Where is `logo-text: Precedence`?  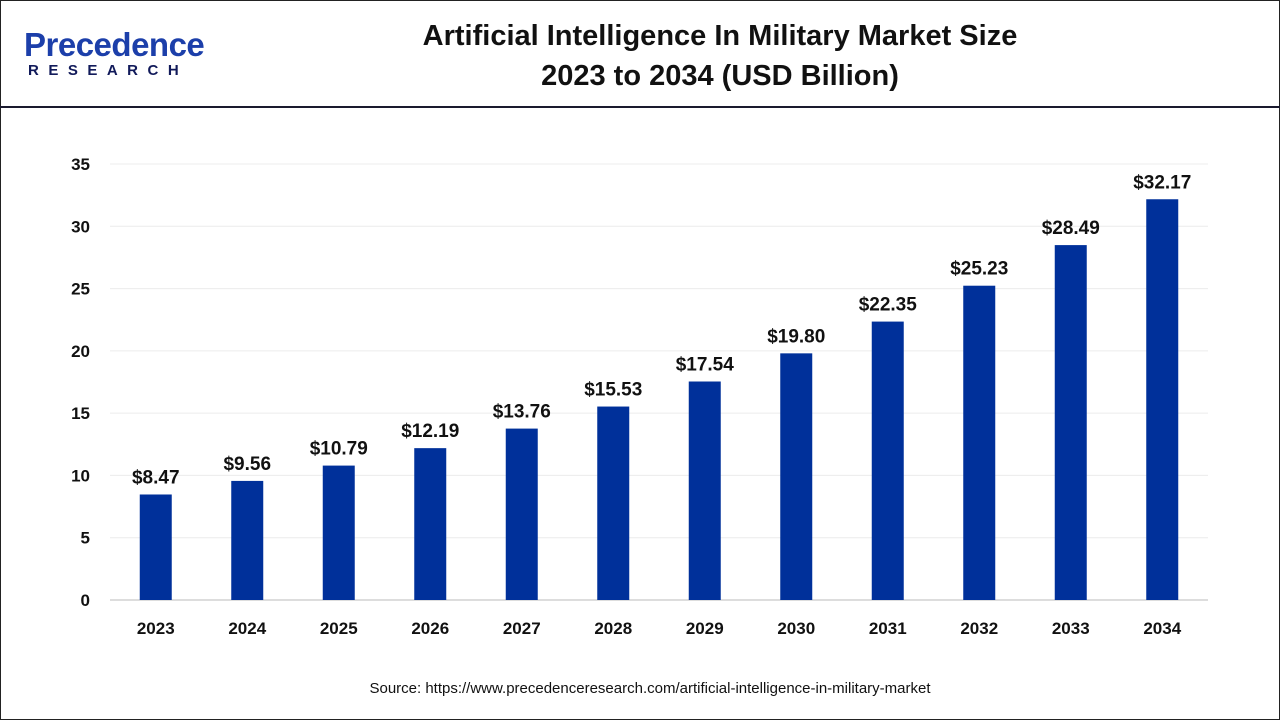
logo-text: Precedence is located at coordinates (114, 44).